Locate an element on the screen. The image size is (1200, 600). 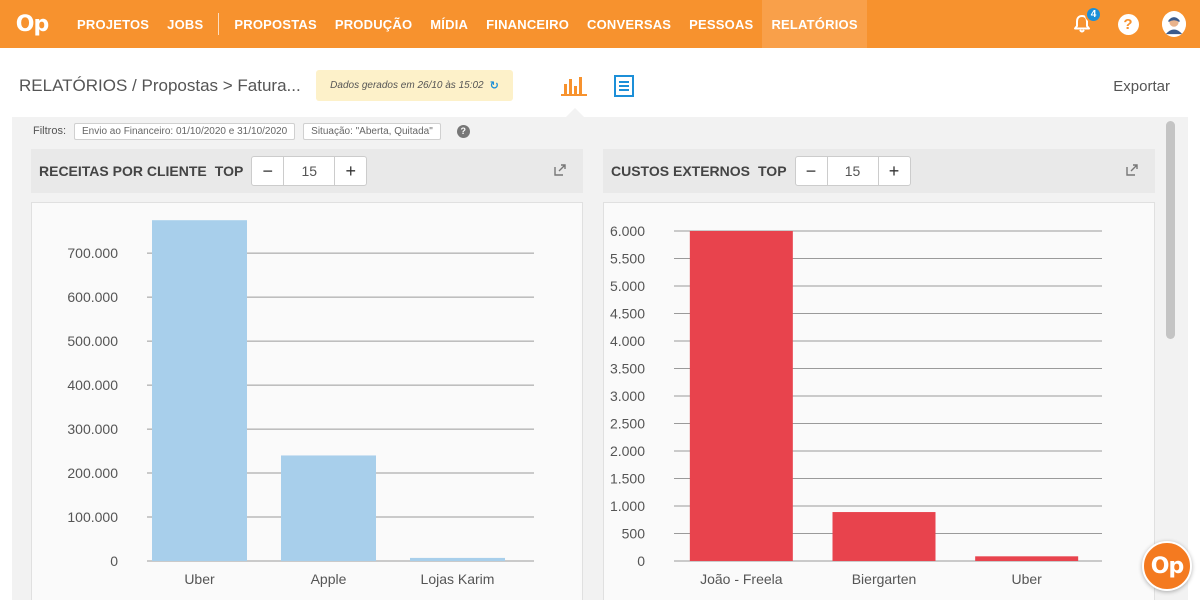
y-tick-label: 4.500 is located at coordinates (627, 314).